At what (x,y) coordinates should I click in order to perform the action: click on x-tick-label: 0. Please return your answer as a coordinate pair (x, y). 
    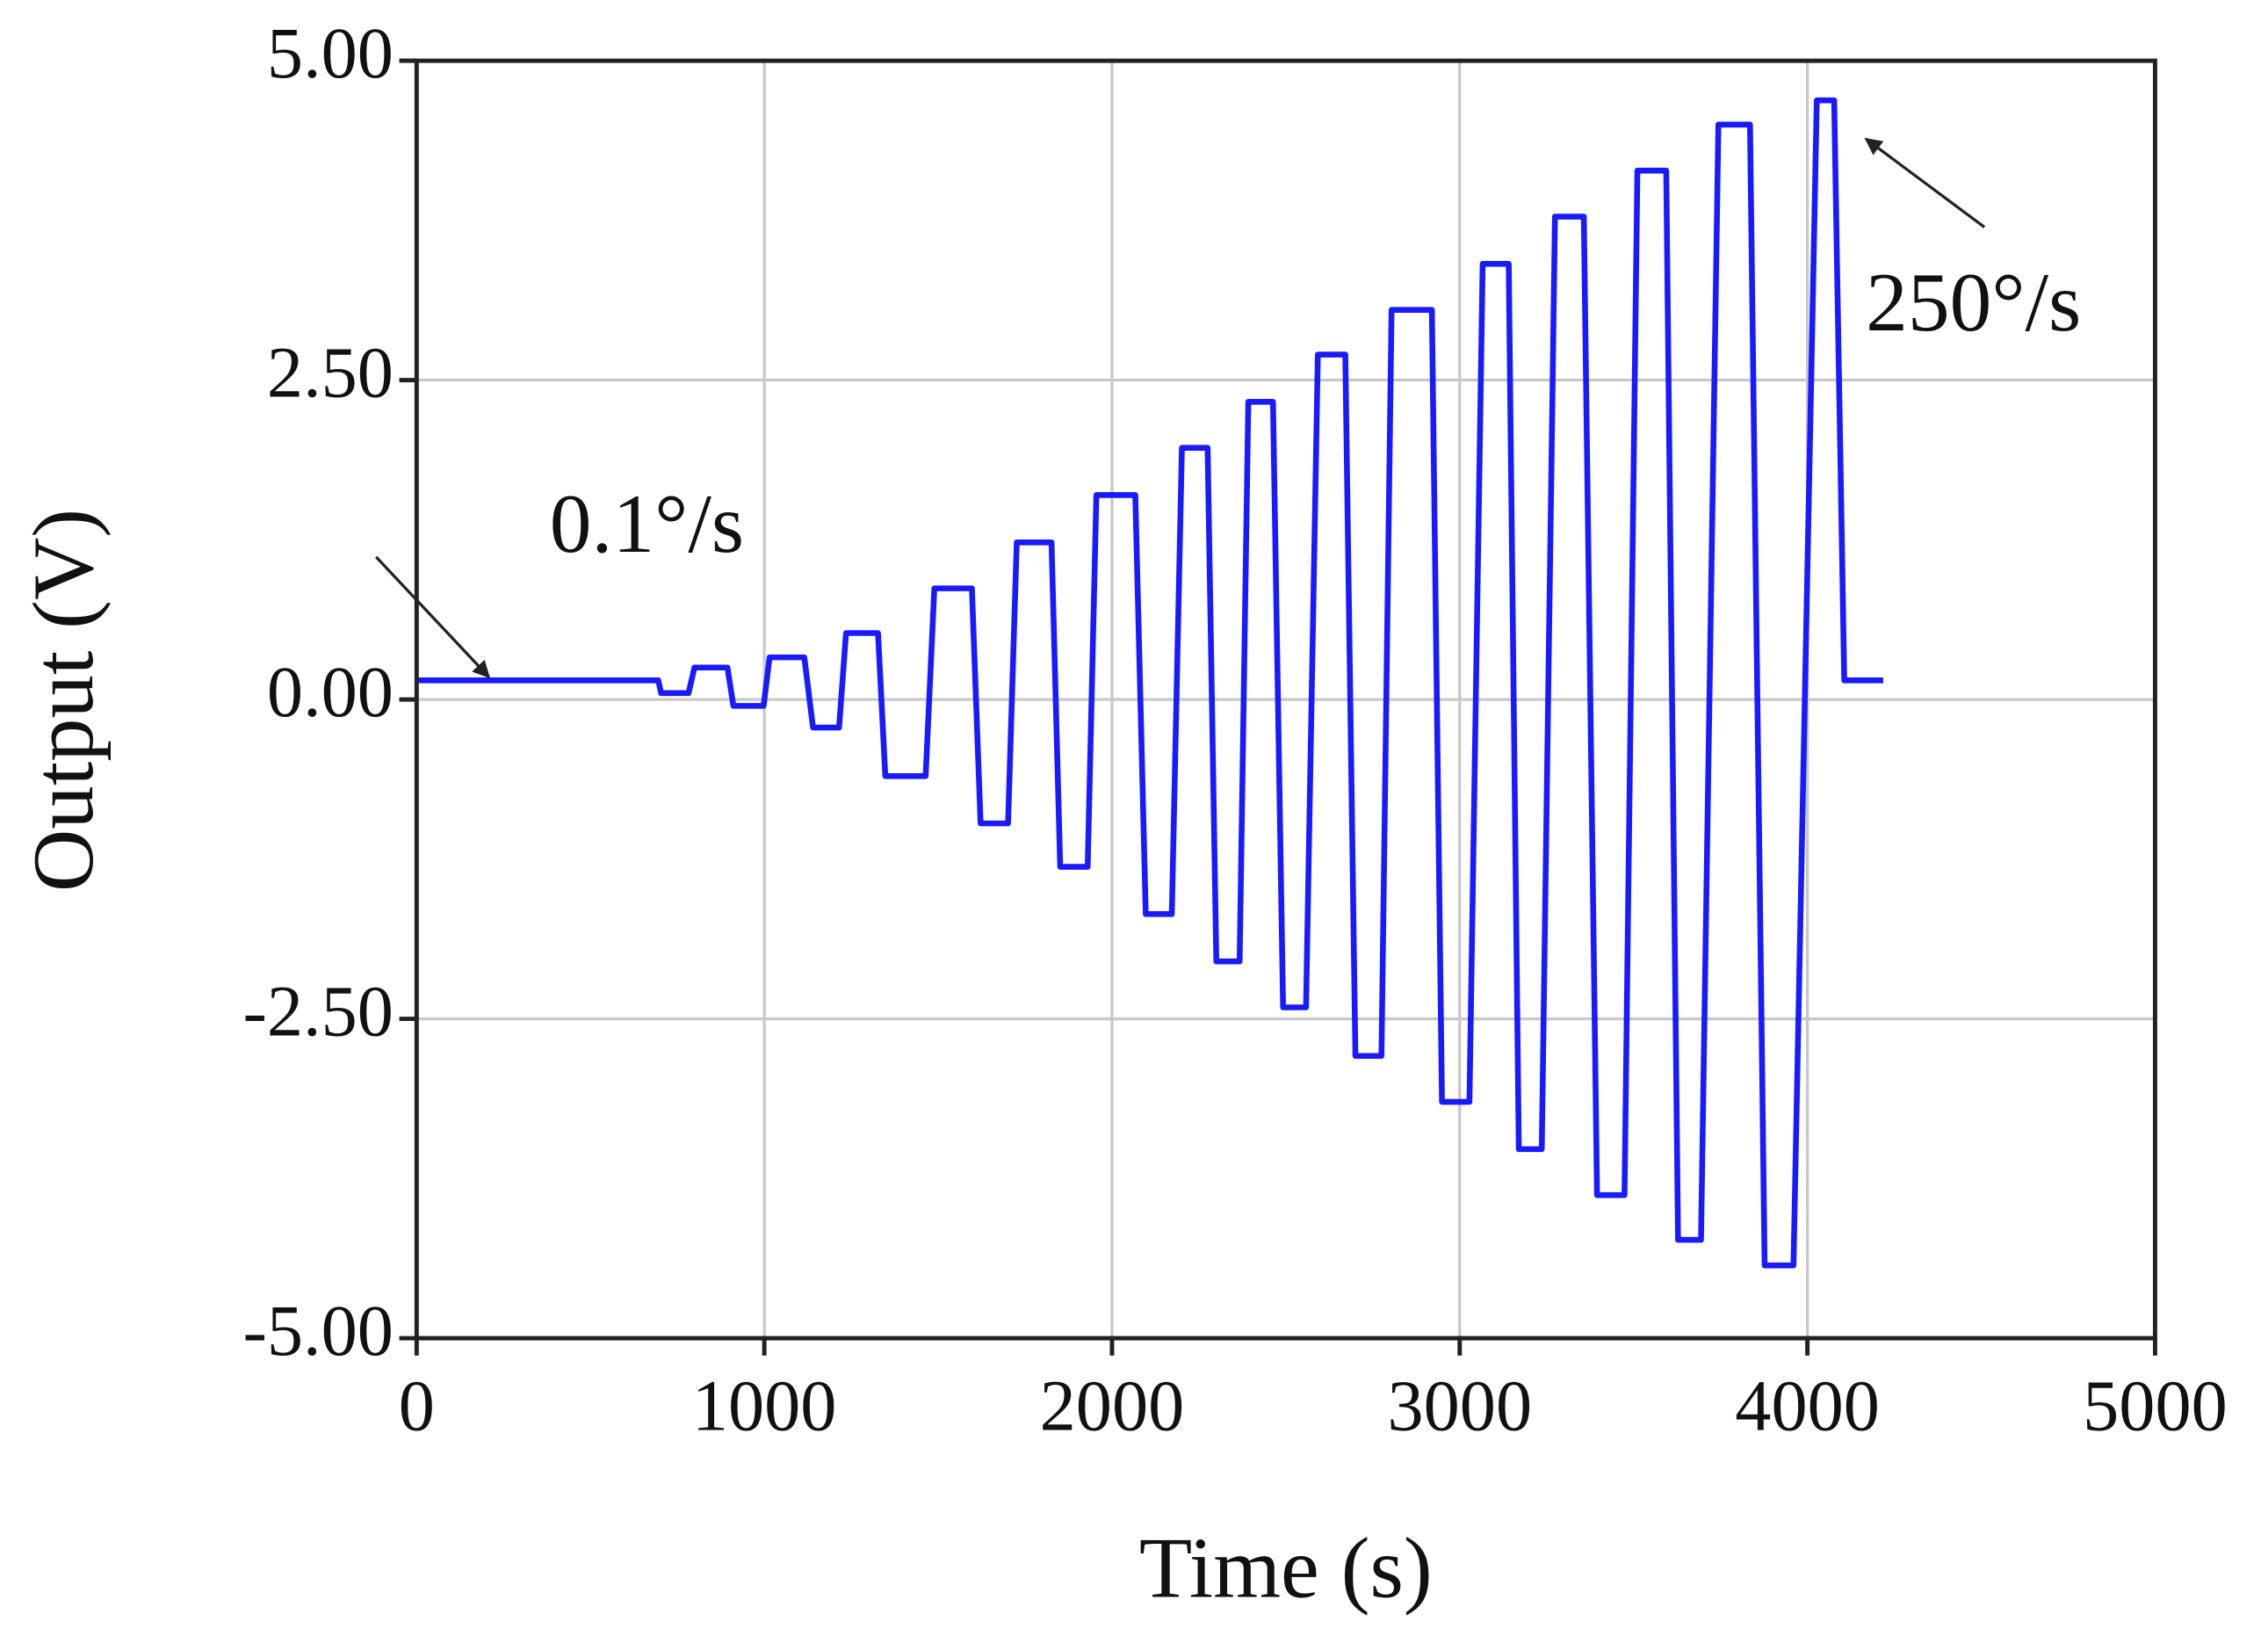
    Looking at the image, I should click on (417, 1406).